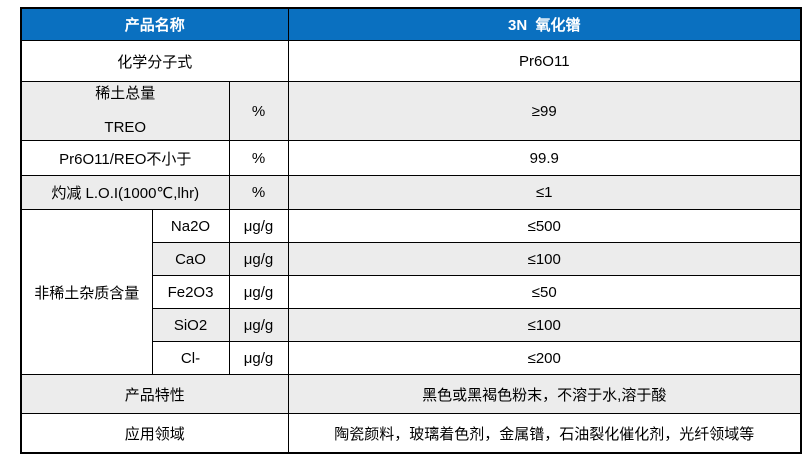 Image resolution: width=810 pixels, height=475 pixels. What do you see at coordinates (86, 292) in the screenshot?
I see `impurities-group-label: 非稀土杂质含量` at bounding box center [86, 292].